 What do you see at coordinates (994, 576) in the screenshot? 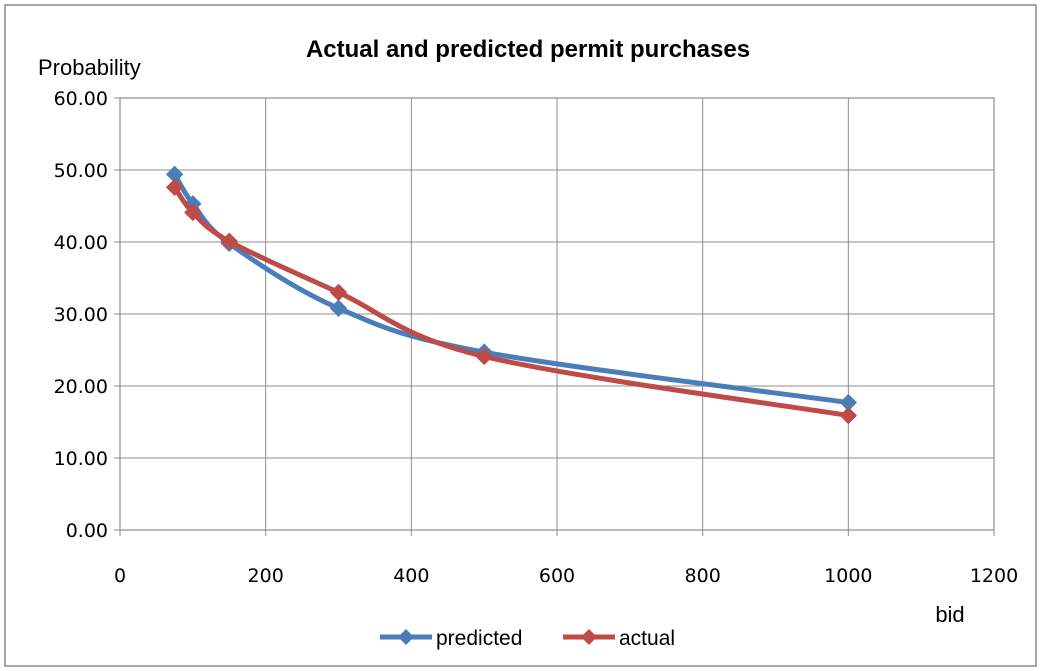
I see `x-tick-label: 1200` at bounding box center [994, 576].